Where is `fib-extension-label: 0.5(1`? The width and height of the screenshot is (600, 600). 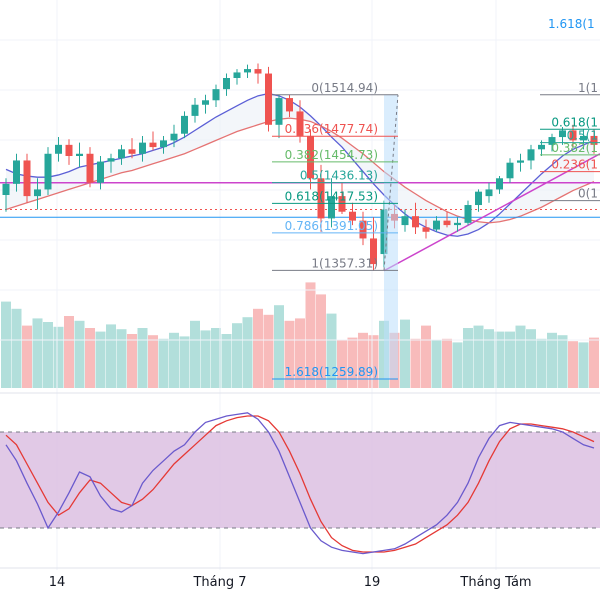 fib-extension-label: 0.5(1 is located at coordinates (582, 136).